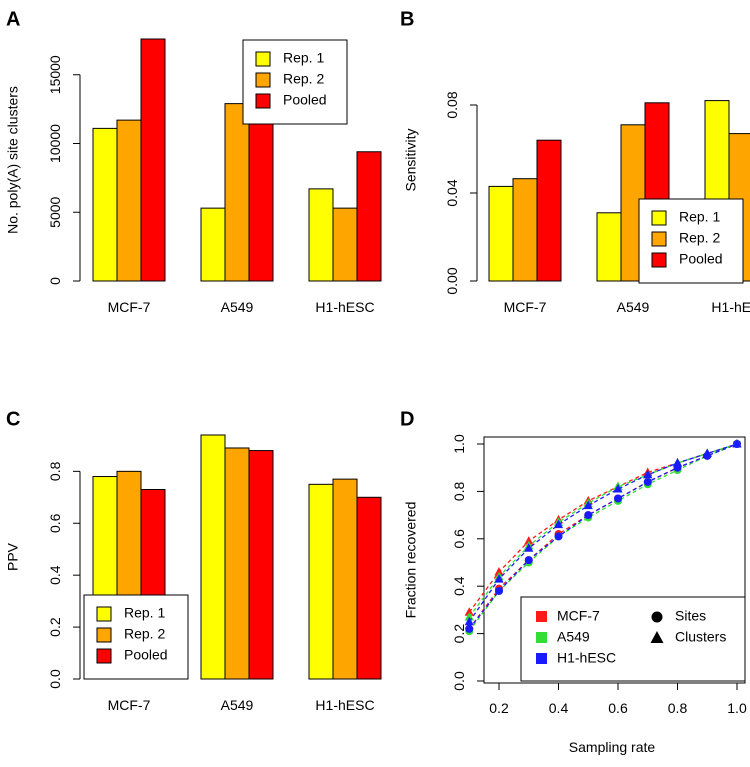 The image size is (750, 767). What do you see at coordinates (461, 193) in the screenshot?
I see `y-axis: 0.00 0.04 0.08` at bounding box center [461, 193].